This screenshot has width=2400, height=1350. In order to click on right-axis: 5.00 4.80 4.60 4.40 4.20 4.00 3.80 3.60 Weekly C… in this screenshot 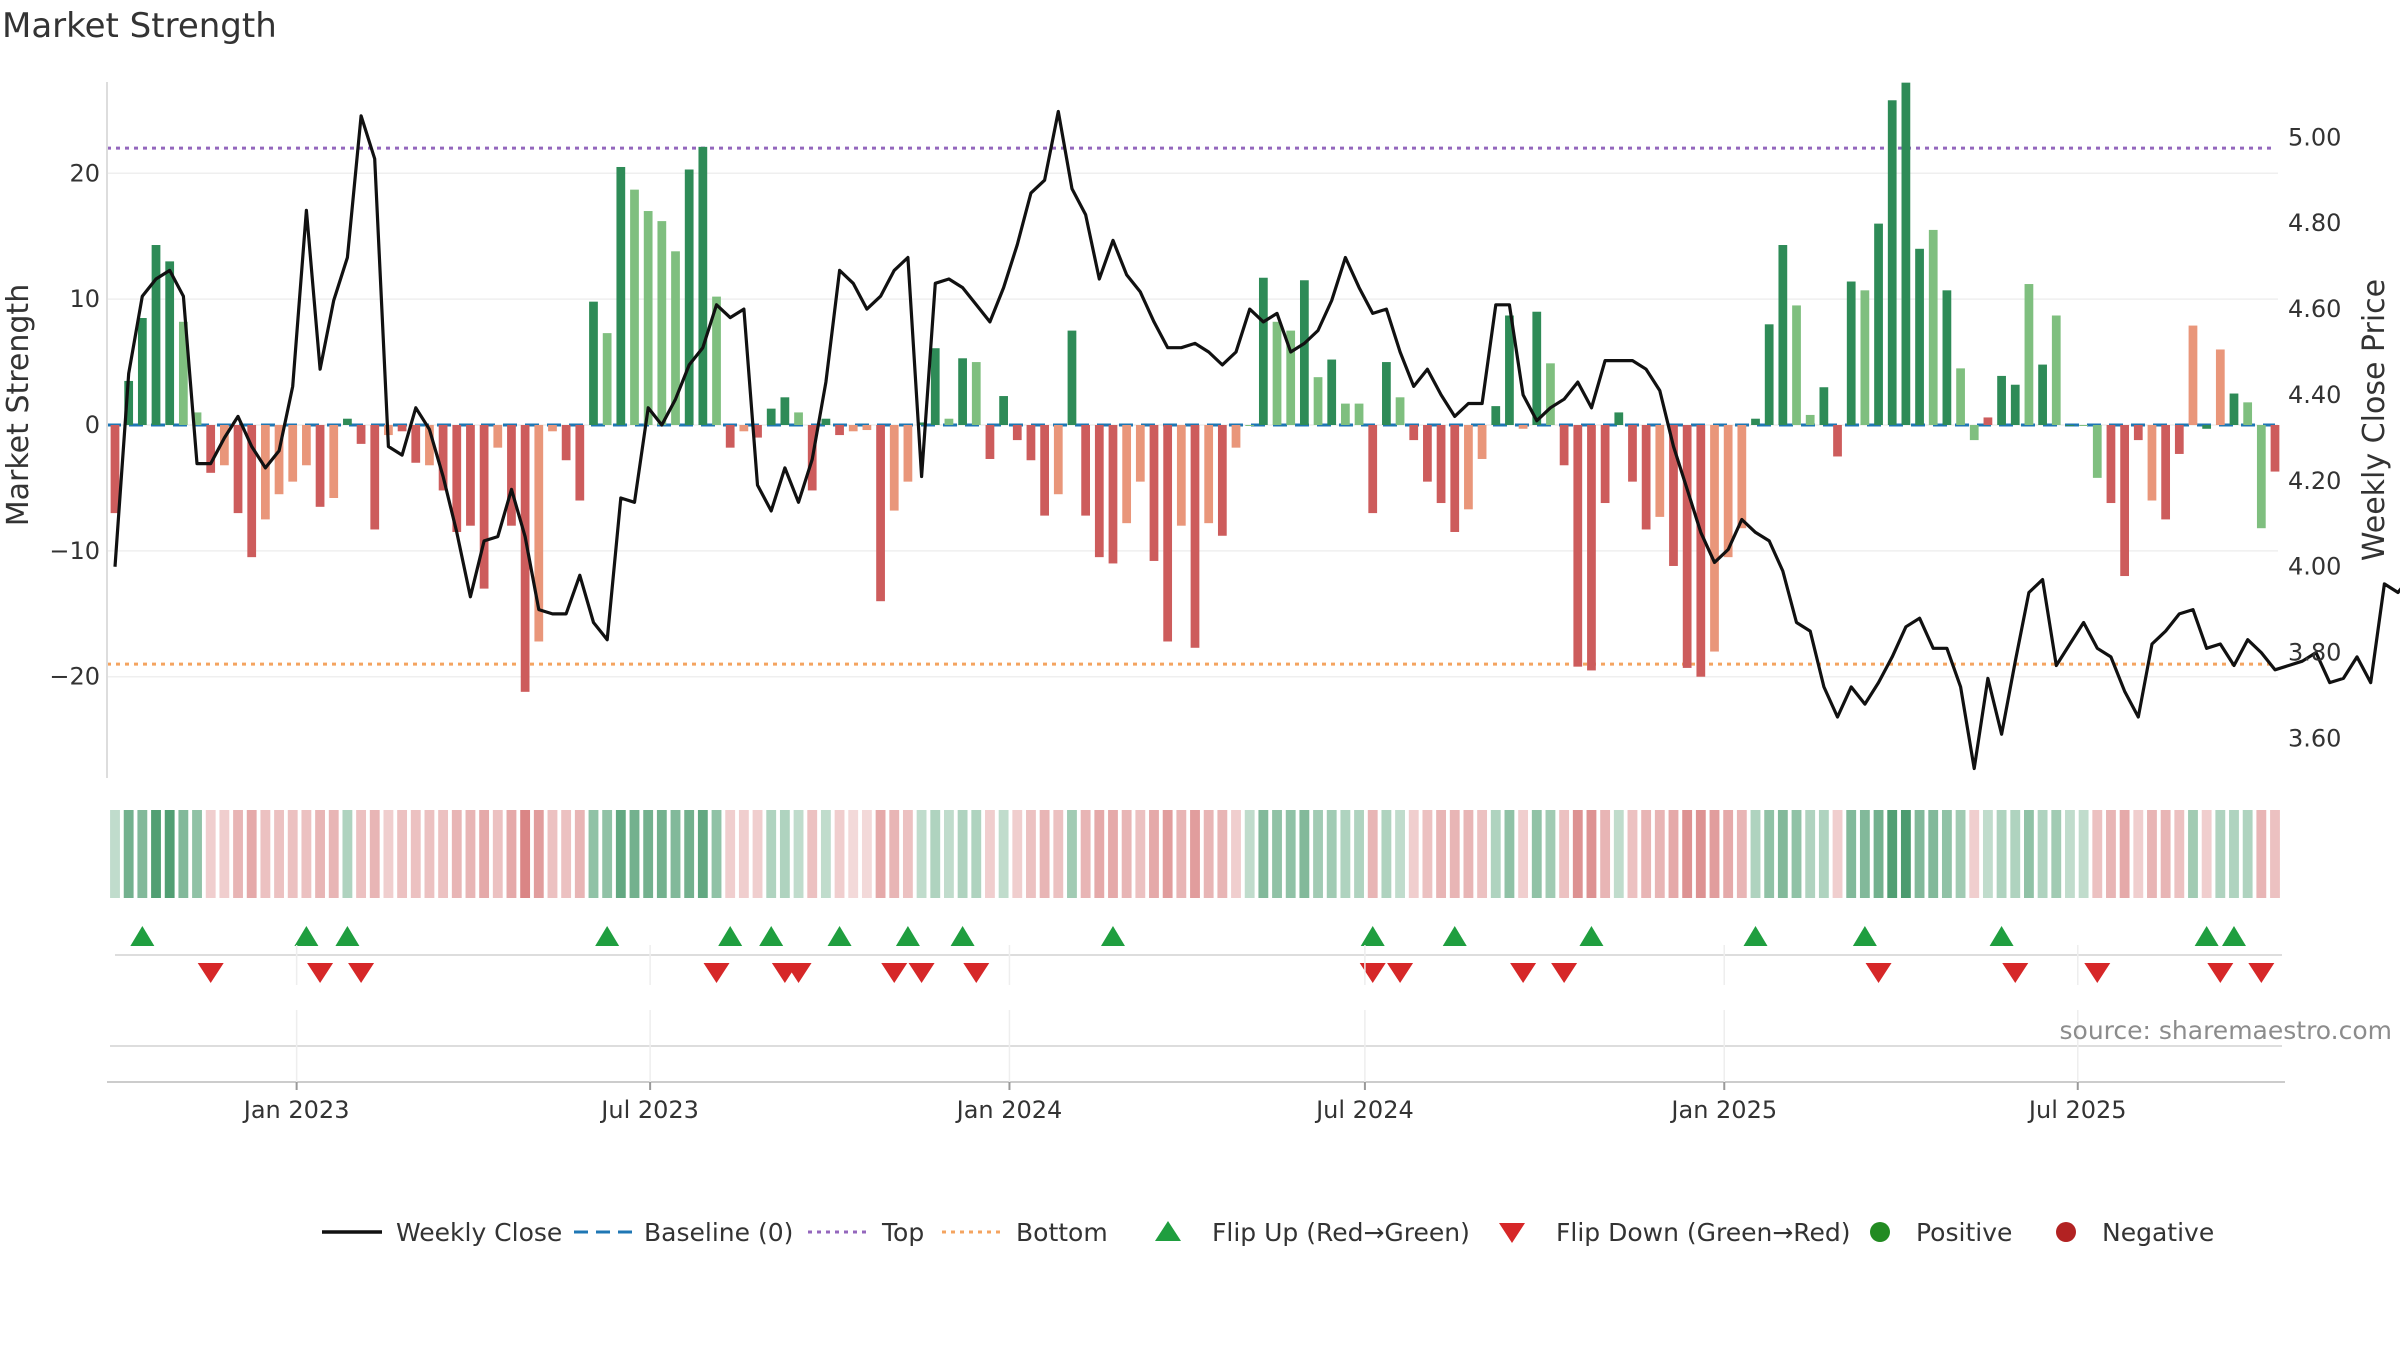, I will do `click(2340, 437)`.